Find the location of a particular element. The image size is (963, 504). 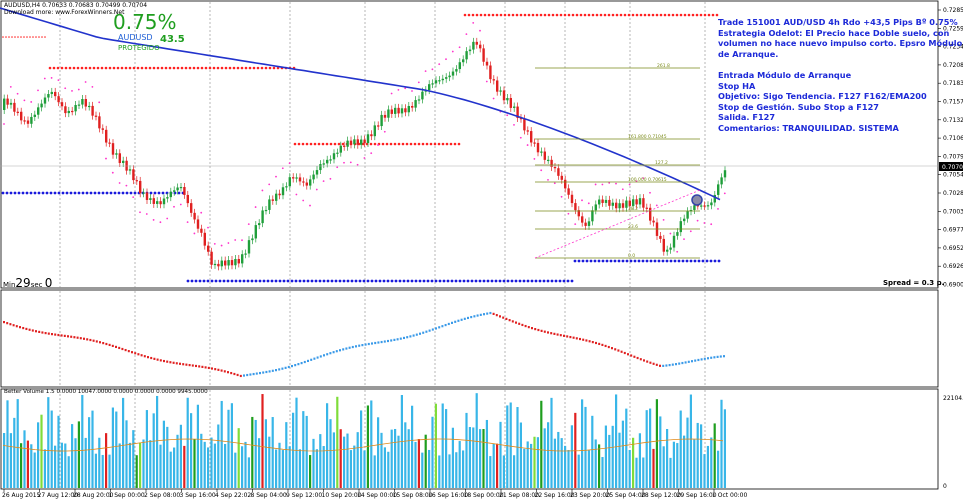

note-line: Comentarios: TRANQUILIDAD. SISTEMA is located at coordinates (808, 127).